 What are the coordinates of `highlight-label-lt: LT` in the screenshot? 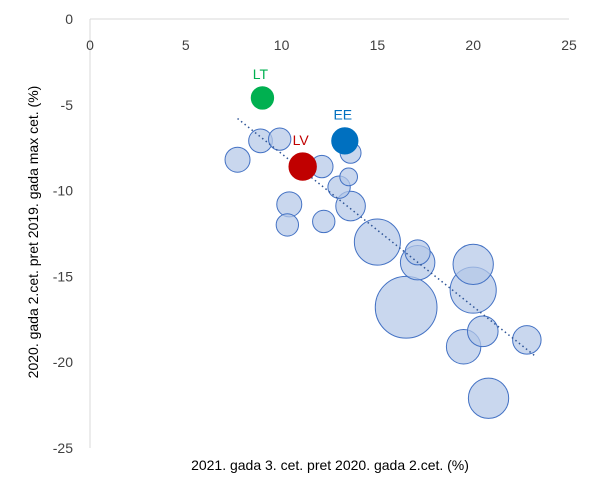 It's located at (261, 74).